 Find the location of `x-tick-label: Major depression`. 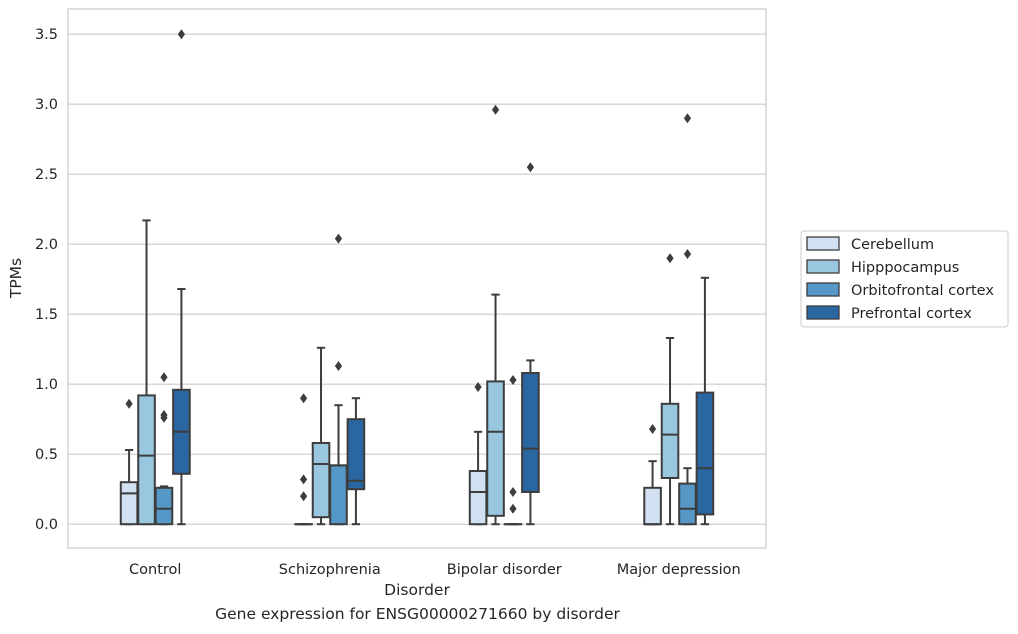

x-tick-label: Major depression is located at coordinates (679, 570).